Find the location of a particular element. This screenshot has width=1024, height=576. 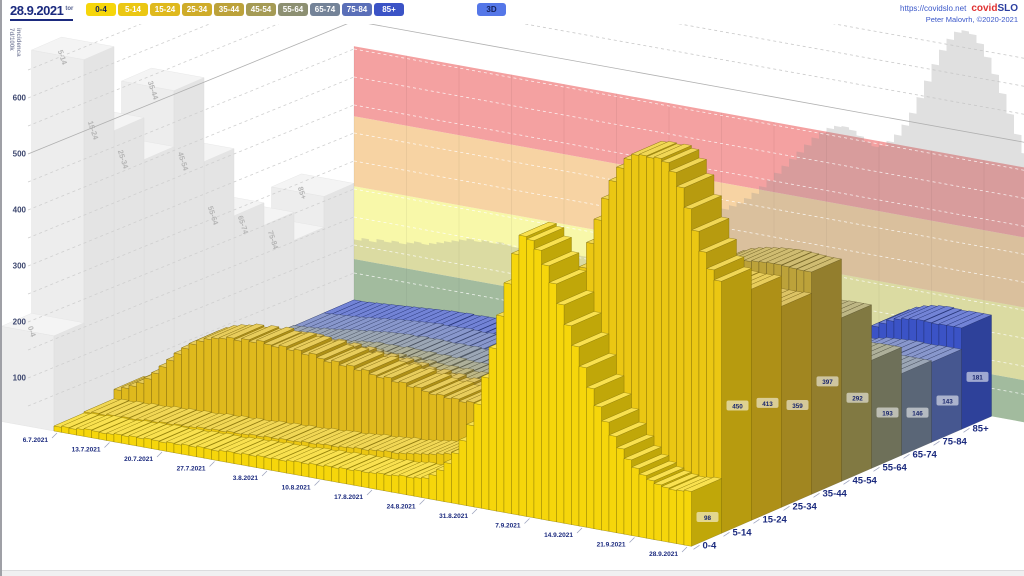

end-value-label: 146 is located at coordinates (917, 414).